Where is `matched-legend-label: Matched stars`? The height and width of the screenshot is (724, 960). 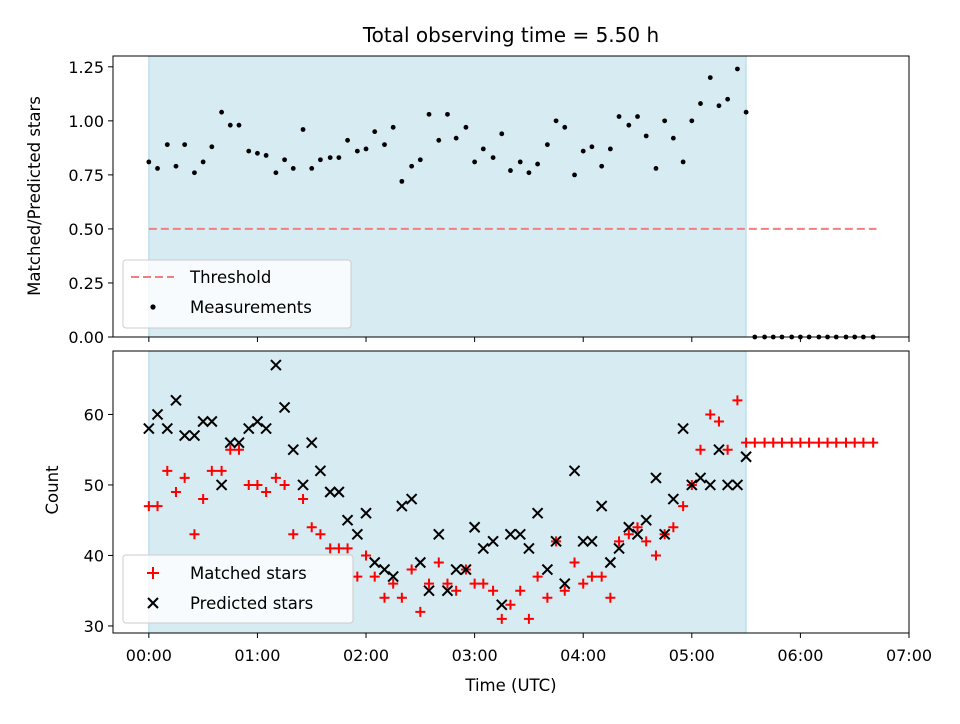 matched-legend-label: Matched stars is located at coordinates (248, 573).